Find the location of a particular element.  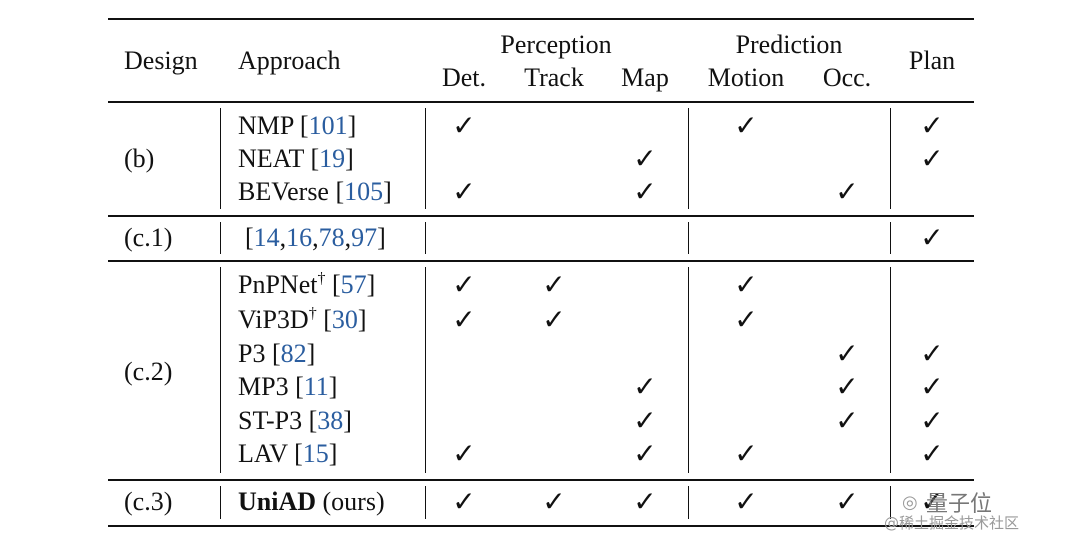

watermark-sub: @稀土掘金技术社区 is located at coordinates (952, 523).